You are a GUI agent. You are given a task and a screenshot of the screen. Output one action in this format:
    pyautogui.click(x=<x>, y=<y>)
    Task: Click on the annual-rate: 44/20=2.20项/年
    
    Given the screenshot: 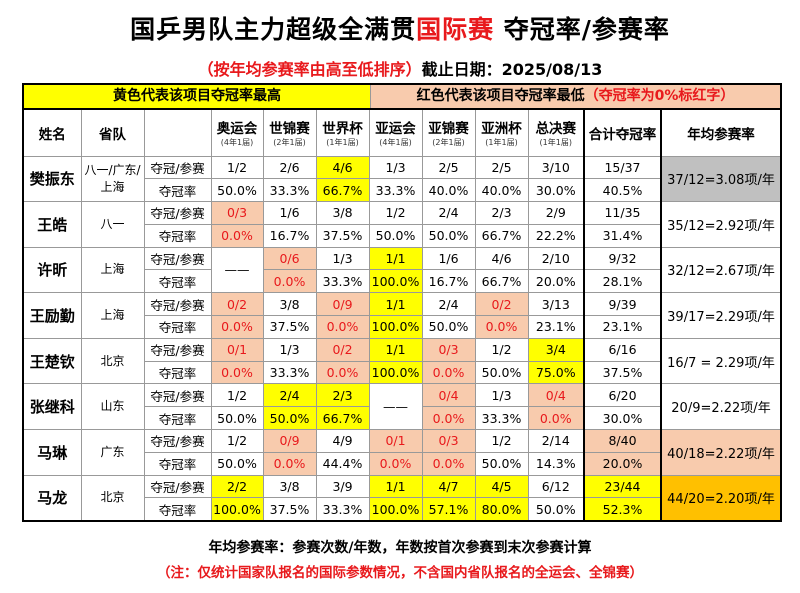 What is the action you would take?
    pyautogui.click(x=721, y=498)
    